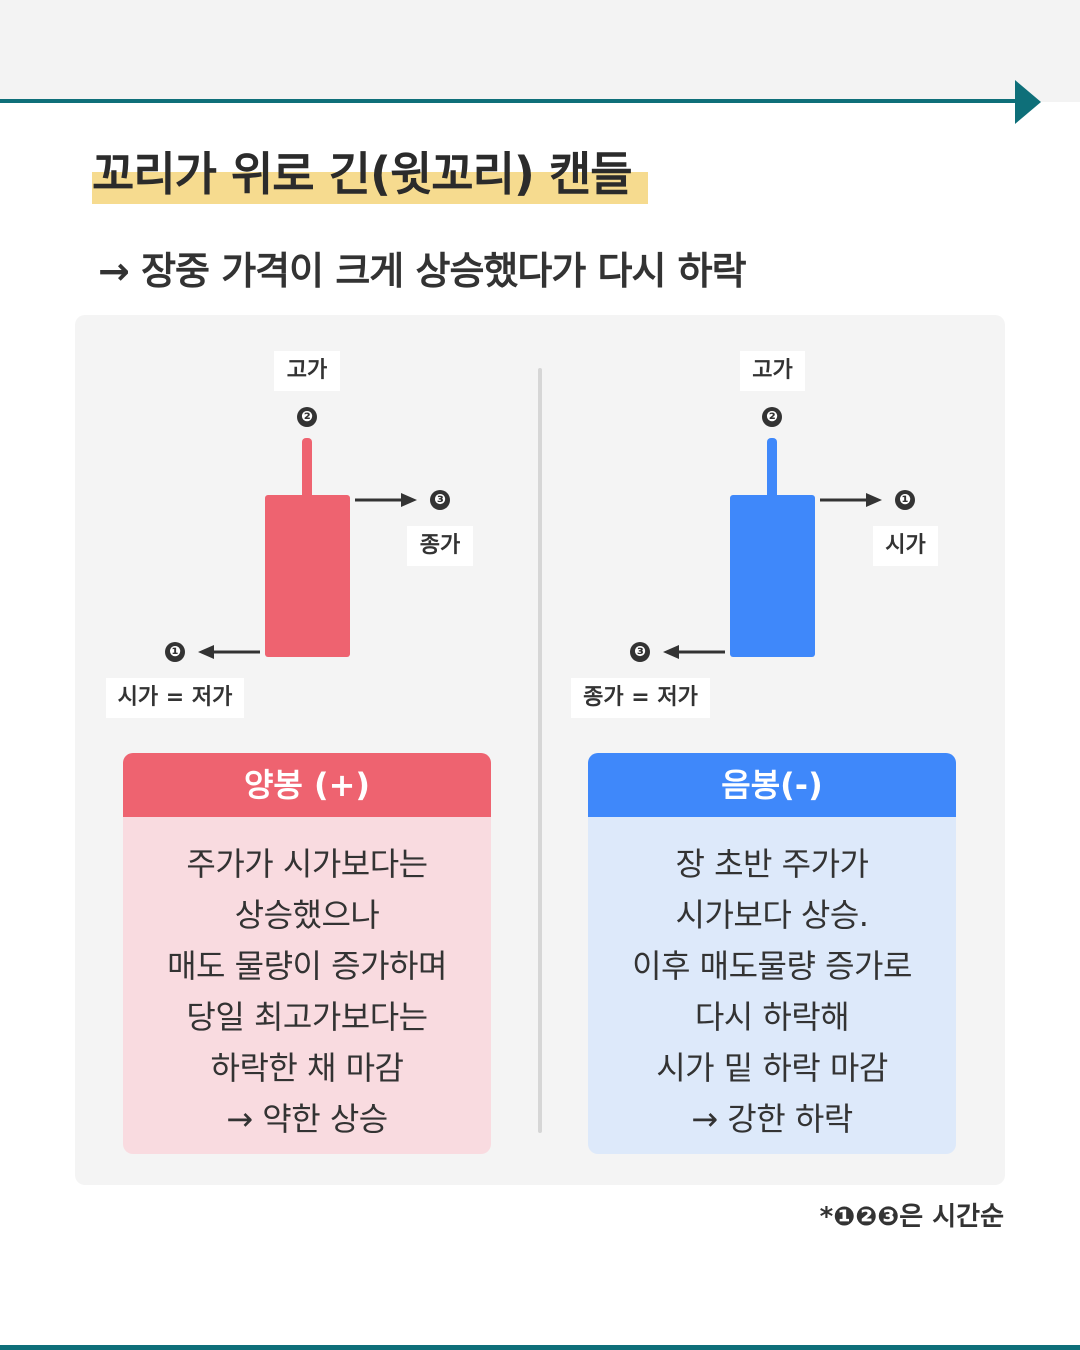 The height and width of the screenshot is (1350, 1080). I want to click on right-candle-body, so click(772, 576).